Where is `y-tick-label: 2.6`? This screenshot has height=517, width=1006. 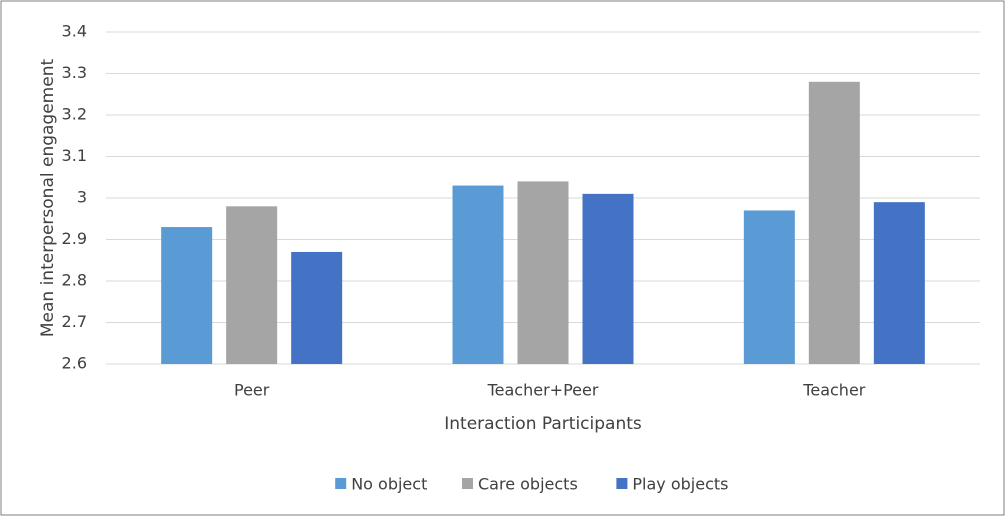 y-tick-label: 2.6 is located at coordinates (74, 363).